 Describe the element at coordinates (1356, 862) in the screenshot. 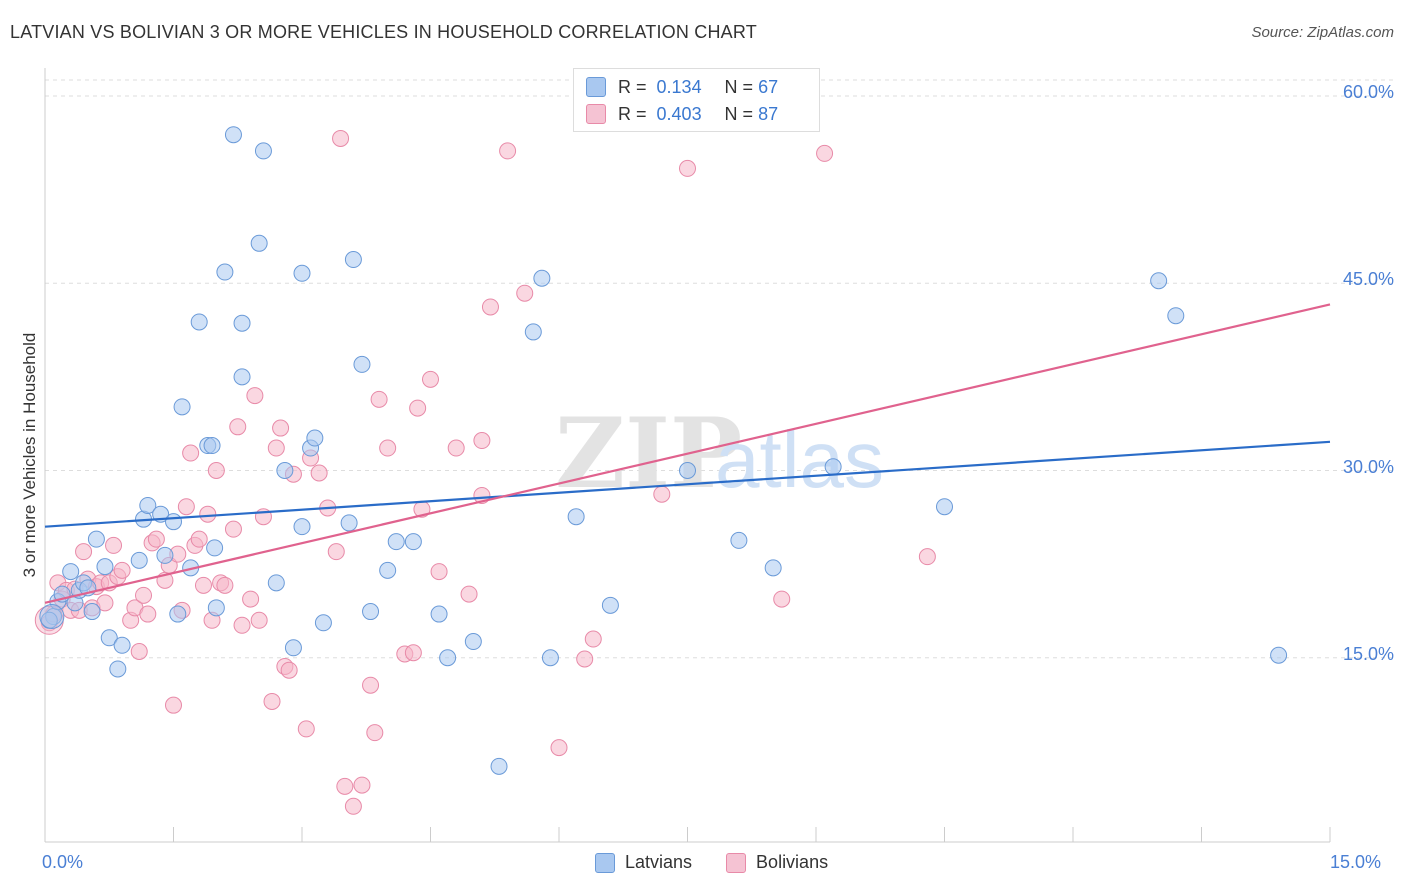

I see `x-tick-label-max: 15.0%` at that location.